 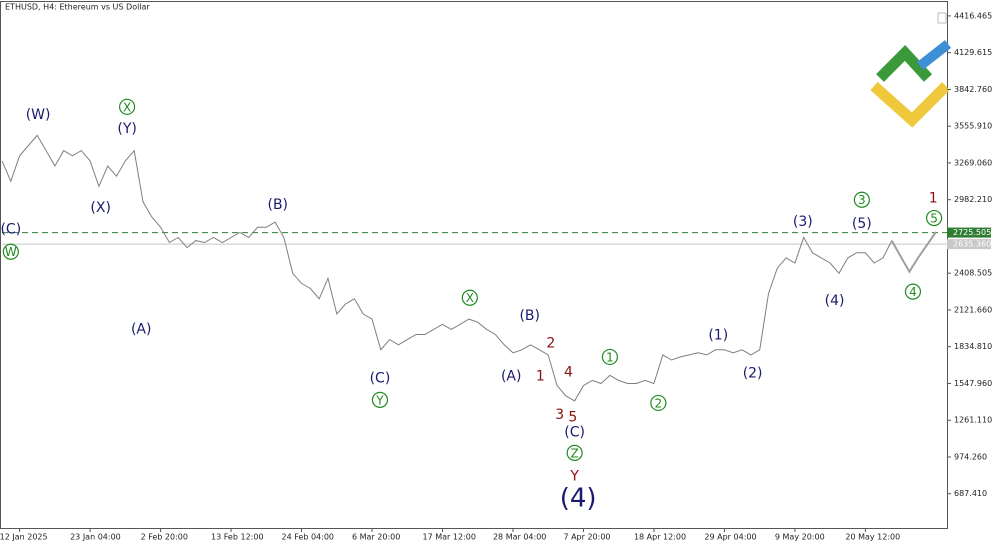 I want to click on x-tick-label: 23 Jan 04:00, so click(x=95, y=537).